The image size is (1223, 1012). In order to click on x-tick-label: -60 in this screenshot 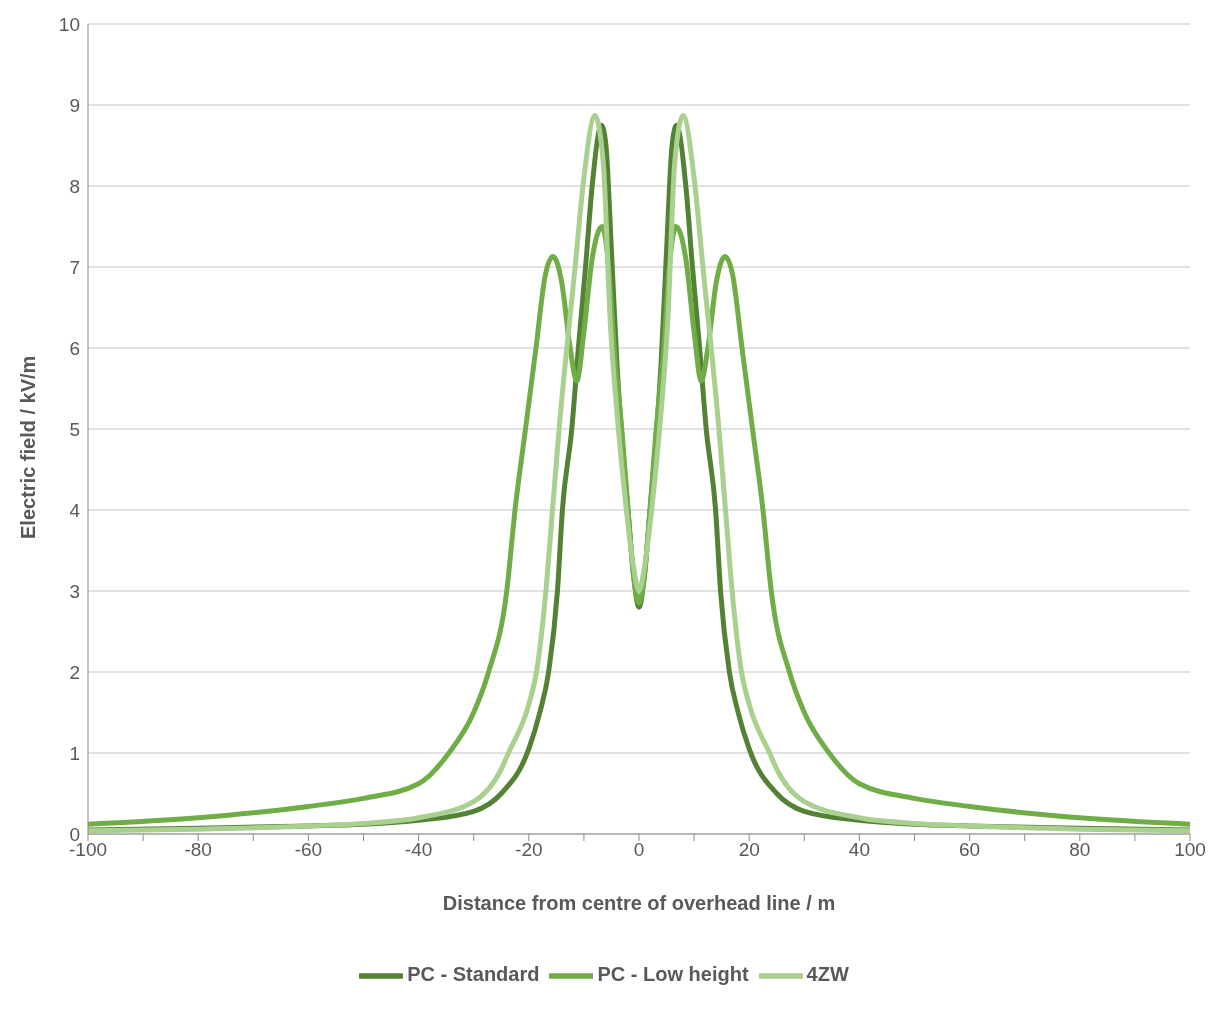, I will do `click(308, 850)`.